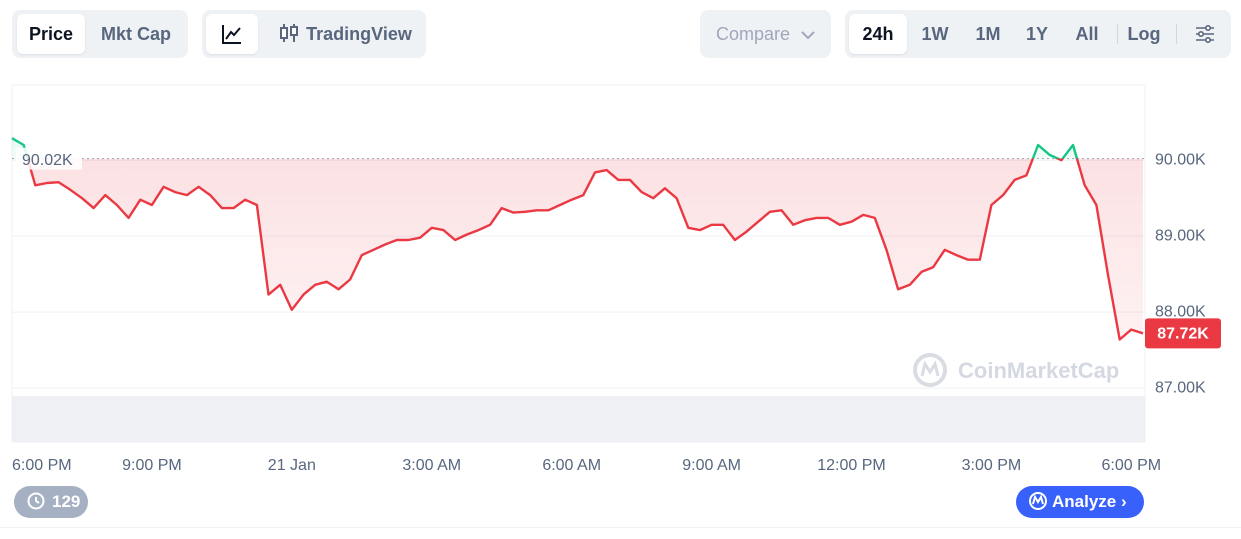 This screenshot has width=1241, height=539. What do you see at coordinates (808, 35) in the screenshot?
I see `chevron` at bounding box center [808, 35].